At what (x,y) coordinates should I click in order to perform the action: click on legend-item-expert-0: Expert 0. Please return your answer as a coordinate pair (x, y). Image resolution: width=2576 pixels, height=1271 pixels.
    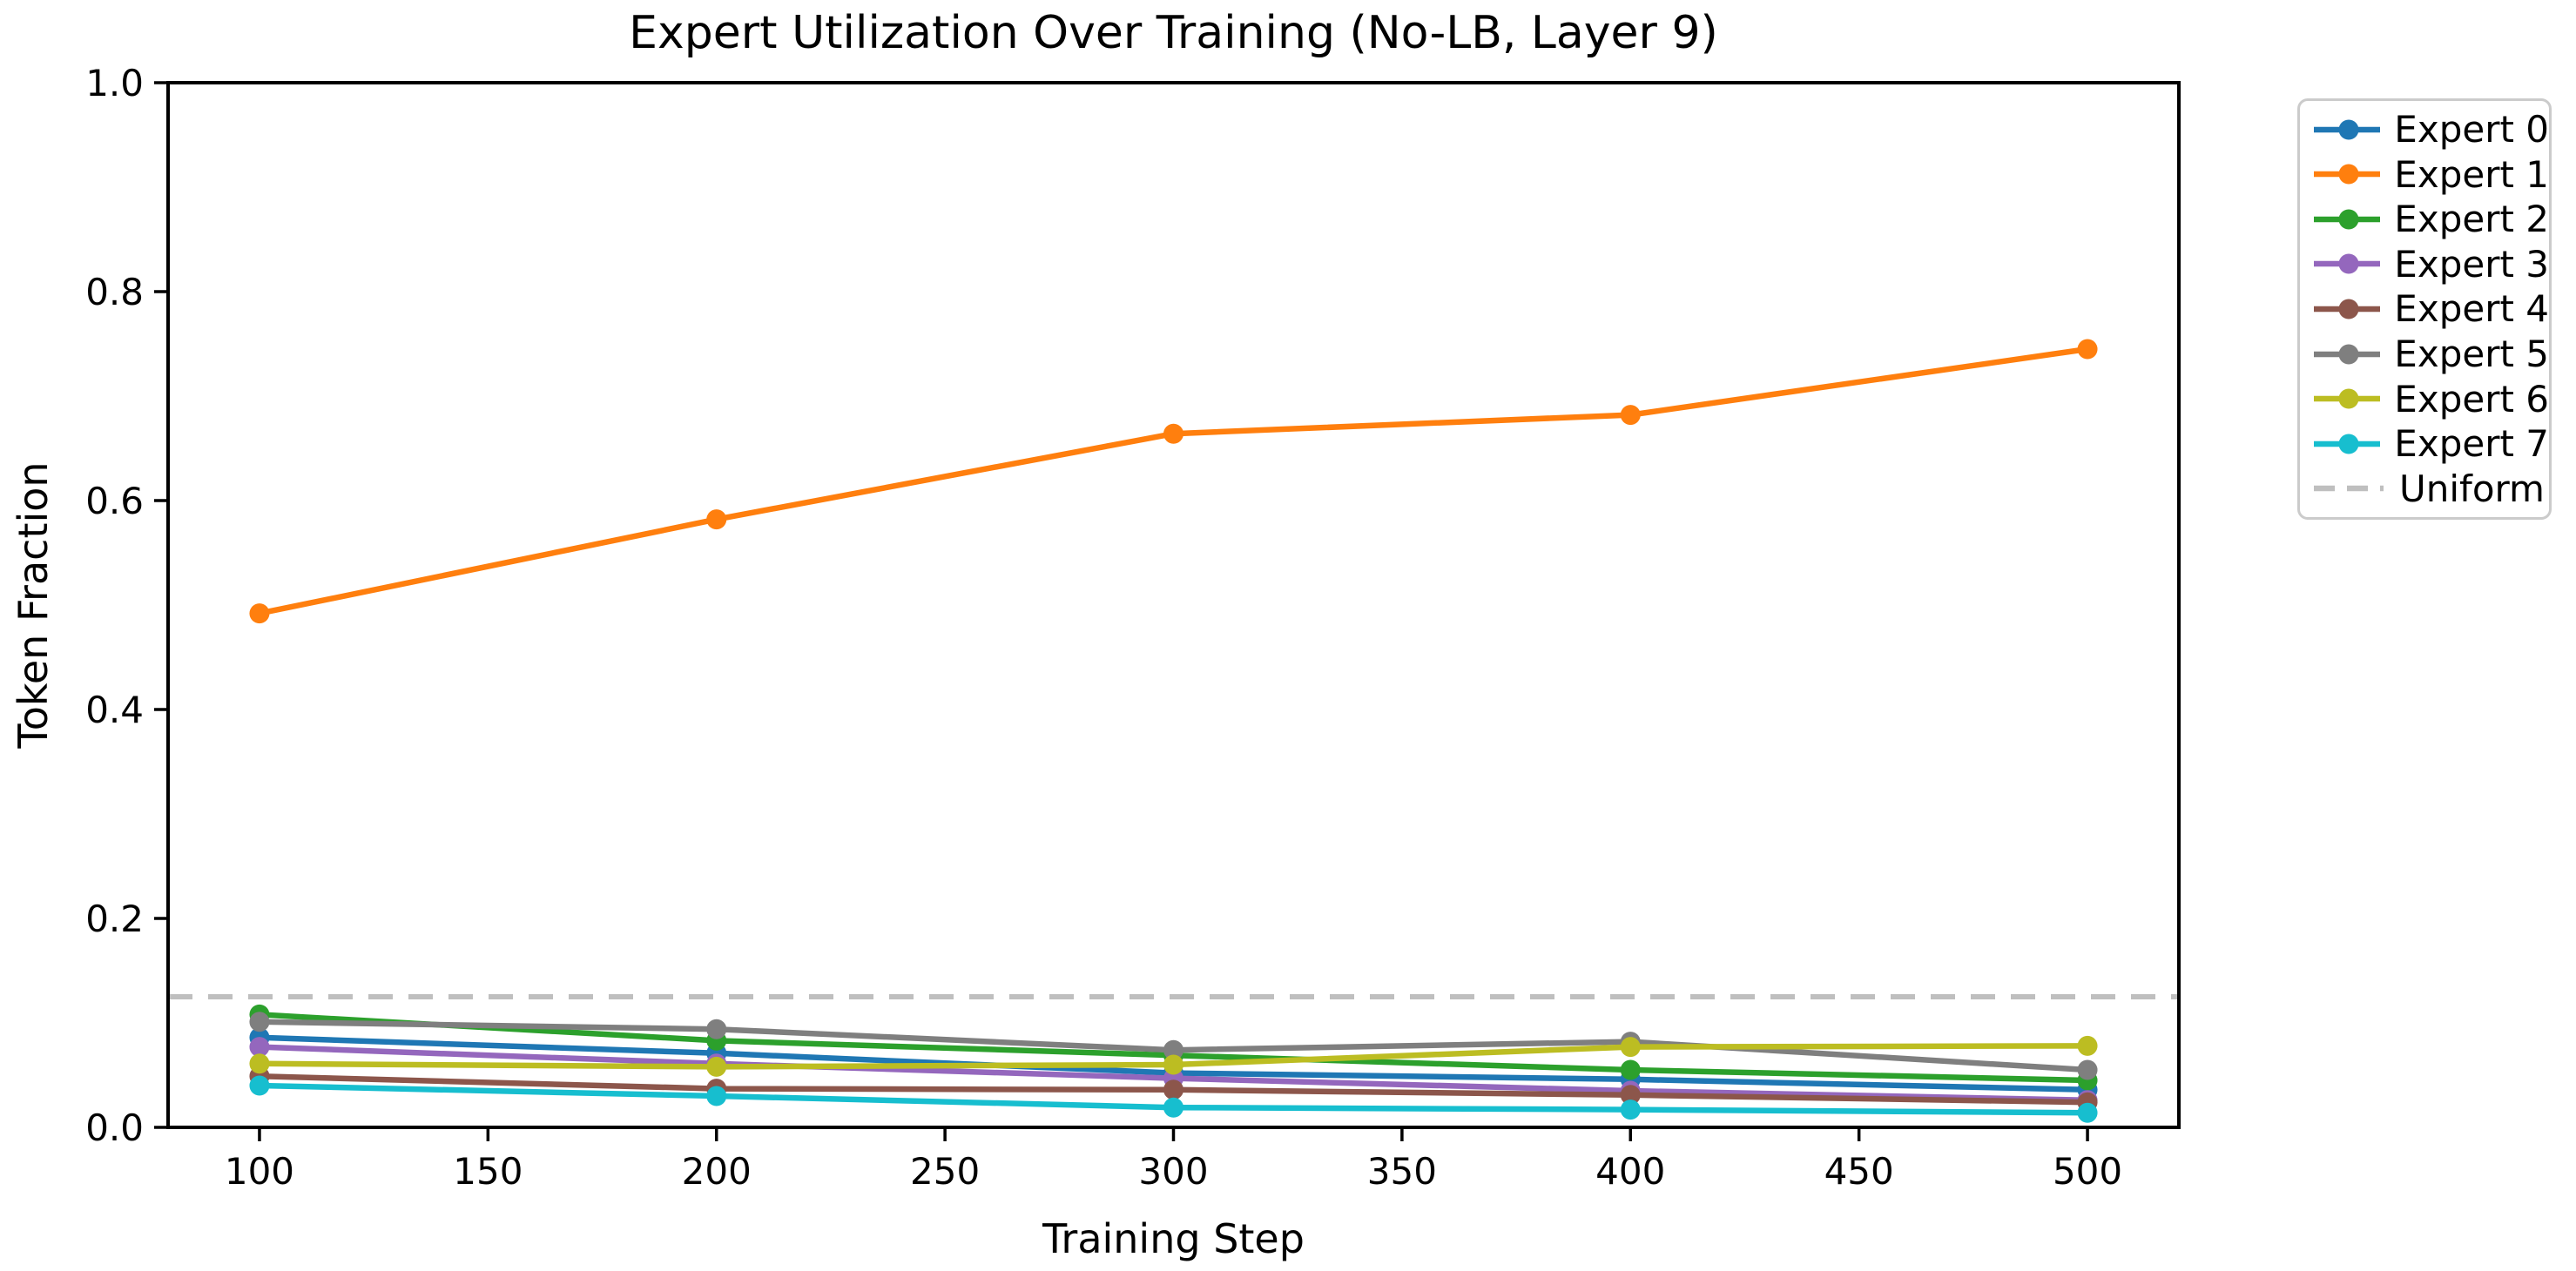
    Looking at the image, I should click on (2430, 129).